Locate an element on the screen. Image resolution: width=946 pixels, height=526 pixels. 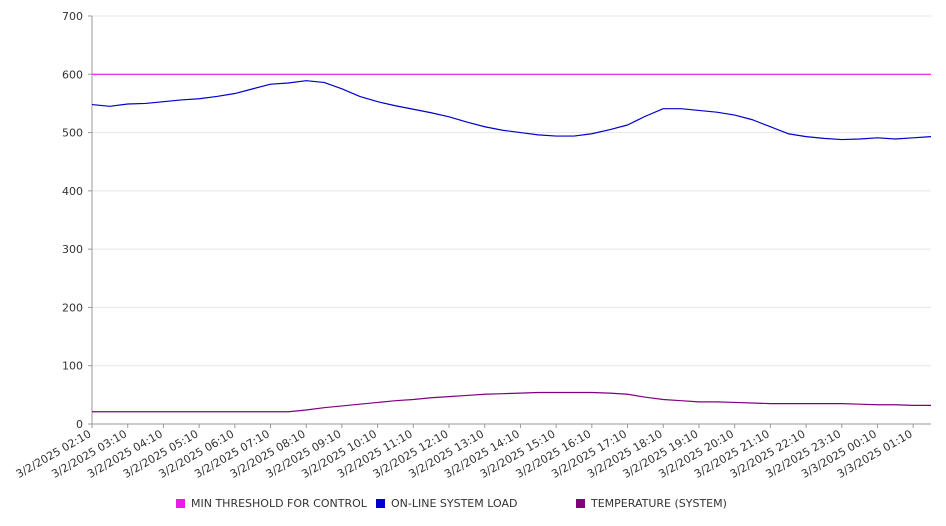
y-tick-label-300: 300 is located at coordinates (72, 249).